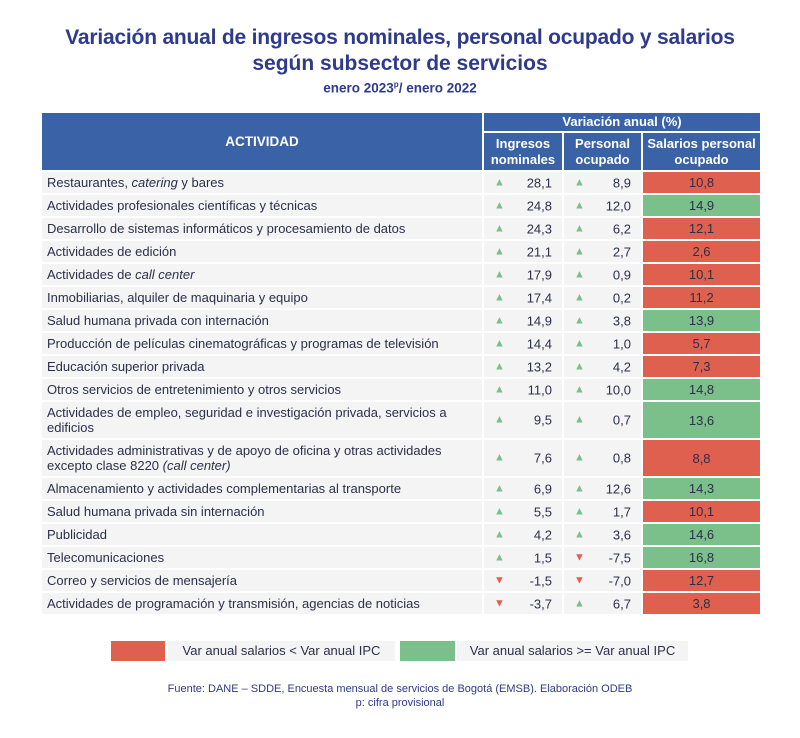  Describe the element at coordinates (523, 389) in the screenshot. I see `ingresos-value-cell: ▲ 11,0` at that location.